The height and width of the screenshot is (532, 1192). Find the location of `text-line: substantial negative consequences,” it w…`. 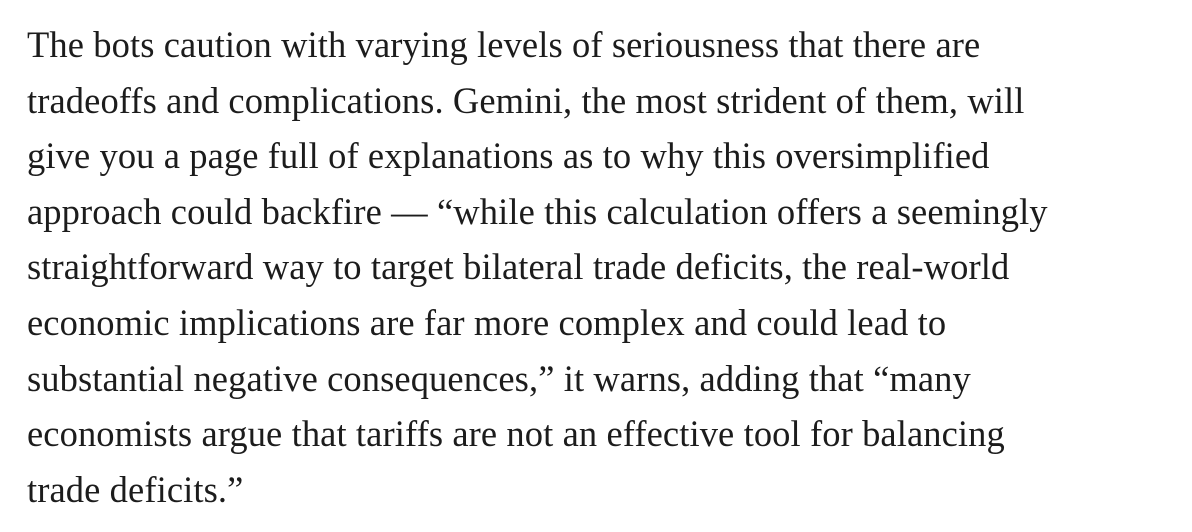

text-line: substantial negative consequences,” it w… is located at coordinates (499, 378).